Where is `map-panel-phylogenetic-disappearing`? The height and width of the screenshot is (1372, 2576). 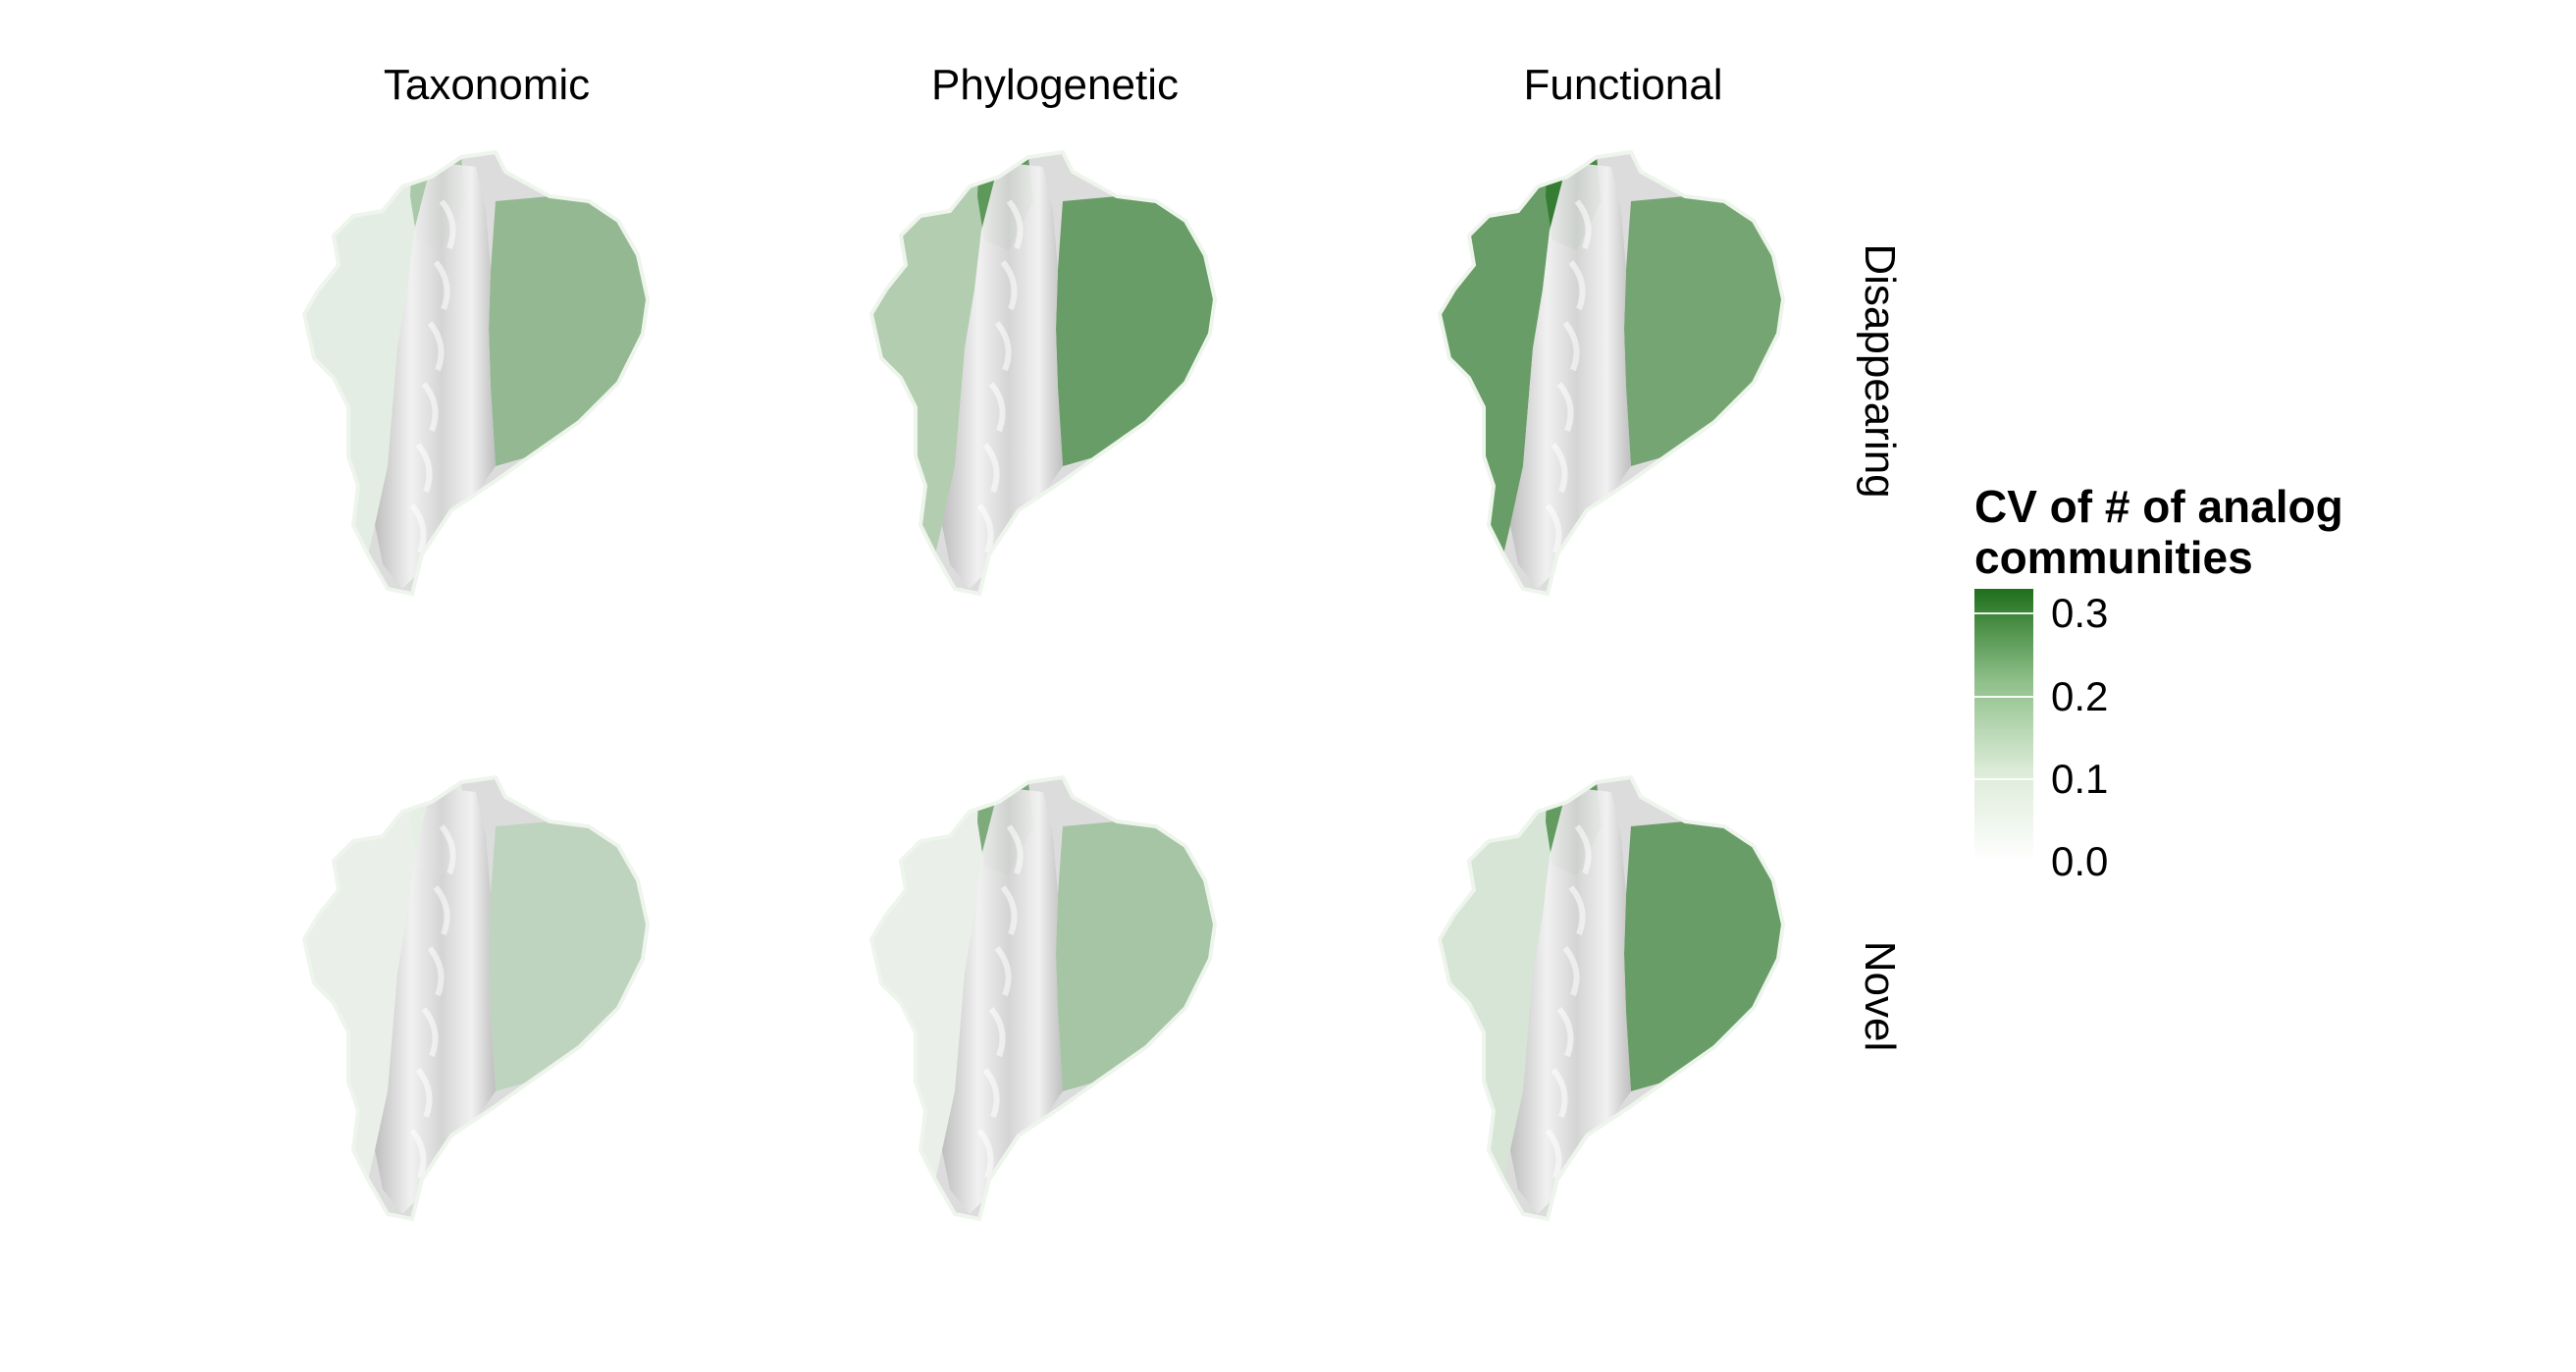
map-panel-phylogenetic-disappearing is located at coordinates (1068, 373).